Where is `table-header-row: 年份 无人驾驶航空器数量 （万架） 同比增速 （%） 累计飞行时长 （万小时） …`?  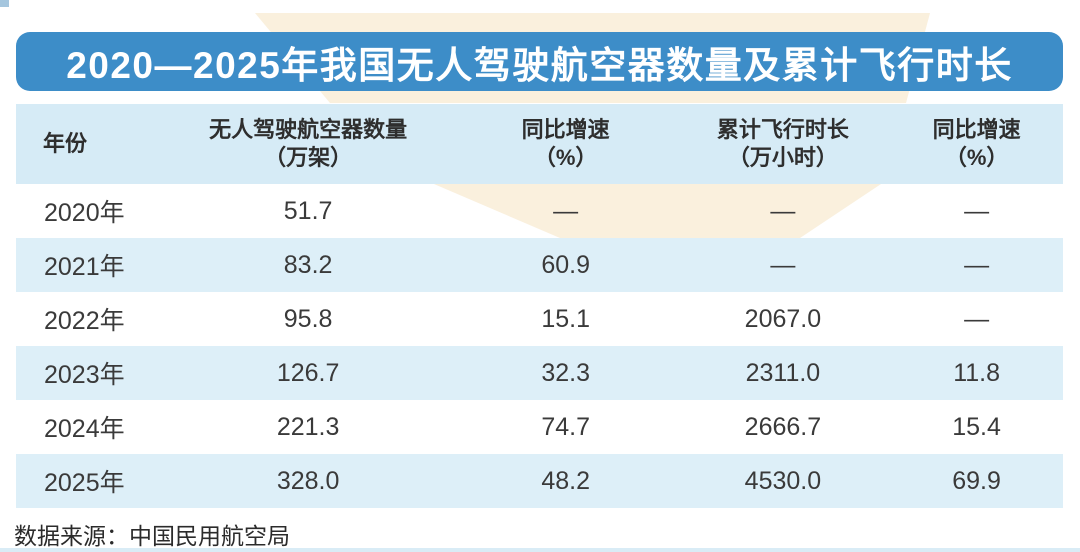 table-header-row: 年份 无人驾驶航空器数量 （万架） 同比增速 （%） 累计飞行时长 （万小时） … is located at coordinates (539, 144).